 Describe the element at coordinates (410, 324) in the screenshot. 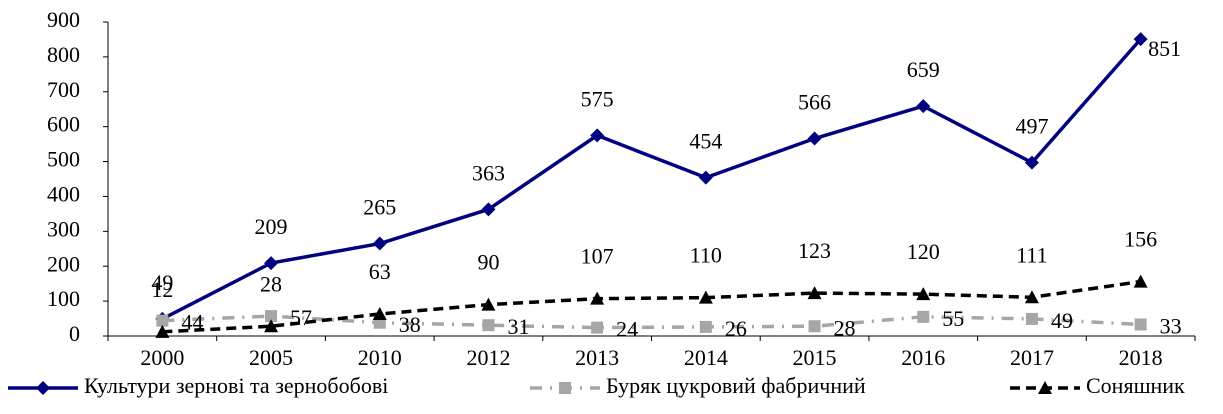

I see `data-label: 38` at that location.